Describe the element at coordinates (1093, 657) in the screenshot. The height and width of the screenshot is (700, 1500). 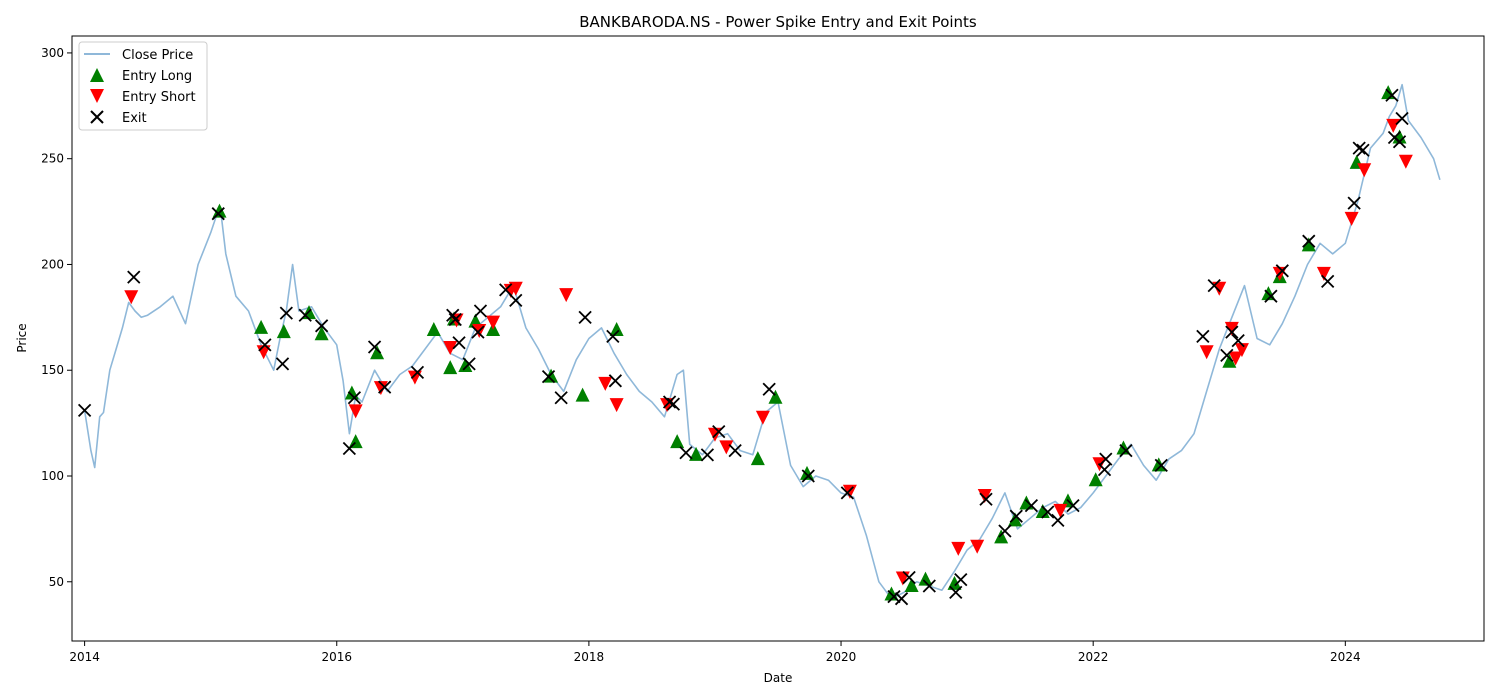
I see `x-tick-label: 2022` at that location.